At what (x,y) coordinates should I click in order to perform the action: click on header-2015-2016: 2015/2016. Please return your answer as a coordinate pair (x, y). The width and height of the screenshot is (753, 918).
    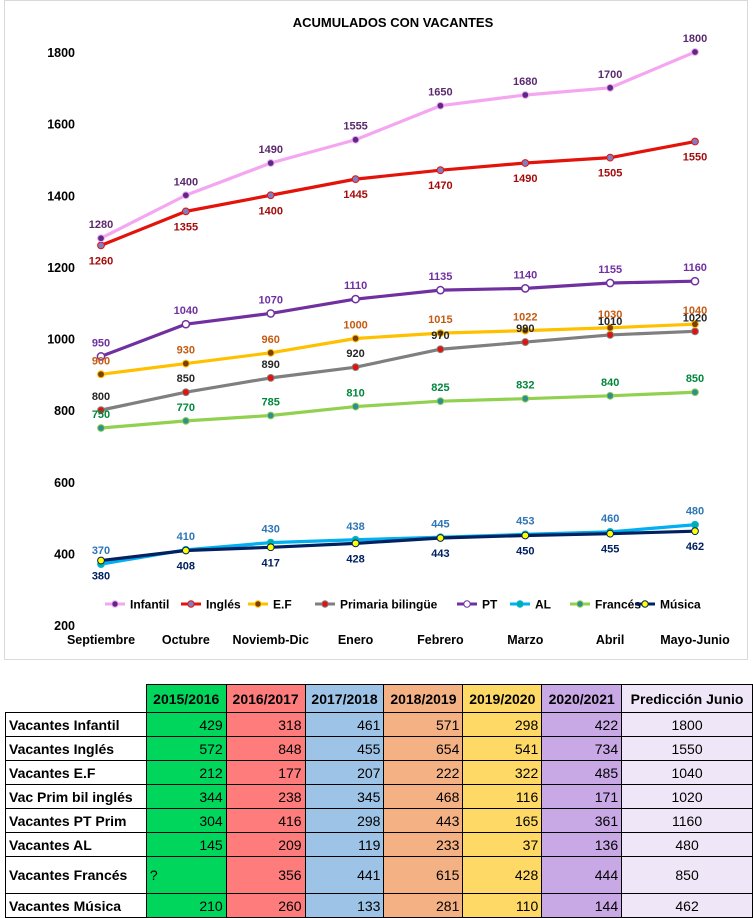
    Looking at the image, I should click on (186, 698).